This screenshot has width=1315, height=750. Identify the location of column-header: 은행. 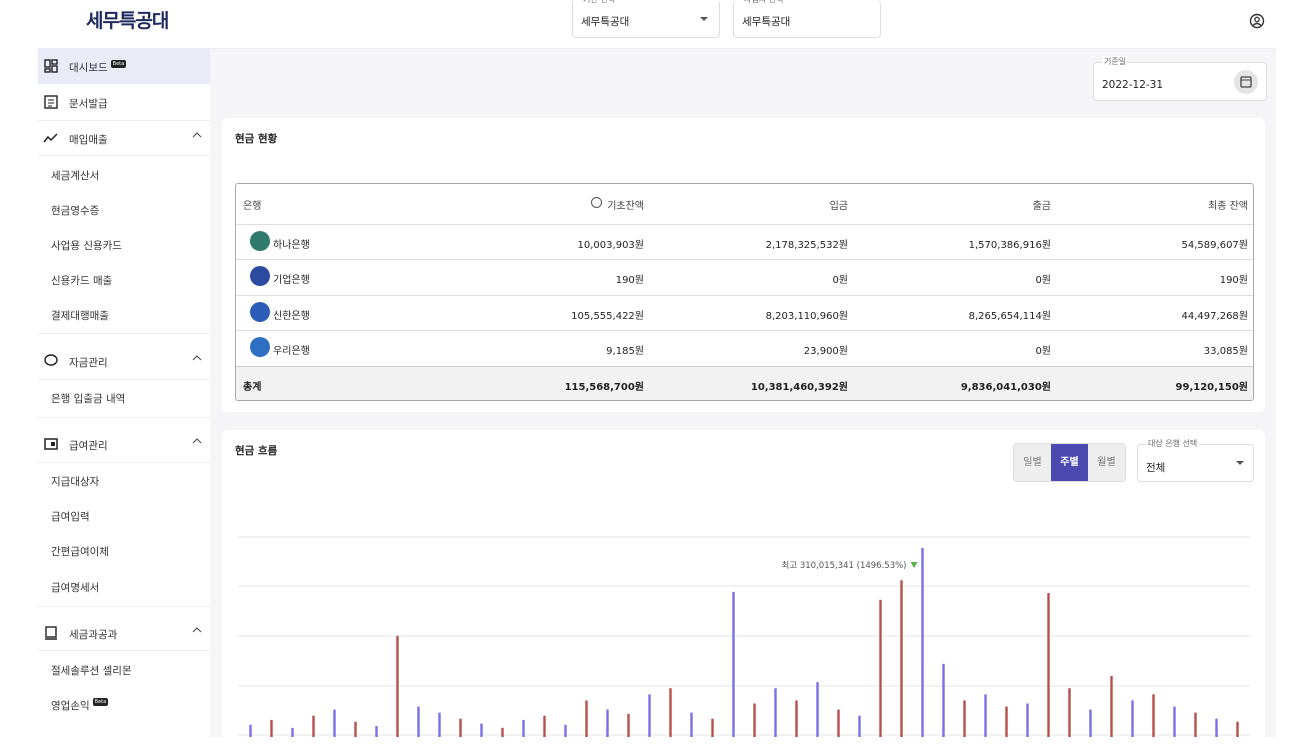
(252, 206).